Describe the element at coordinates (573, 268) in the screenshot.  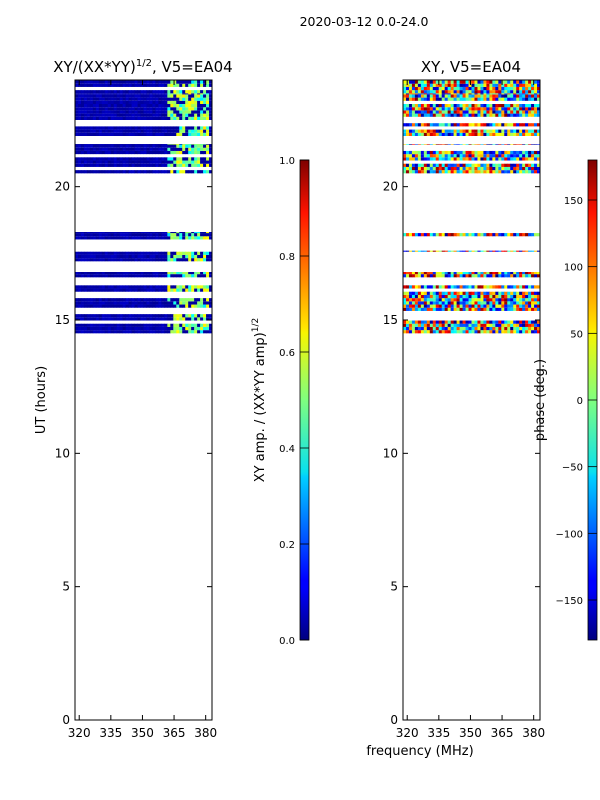
I see `colorbar-tick-label: 100` at that location.